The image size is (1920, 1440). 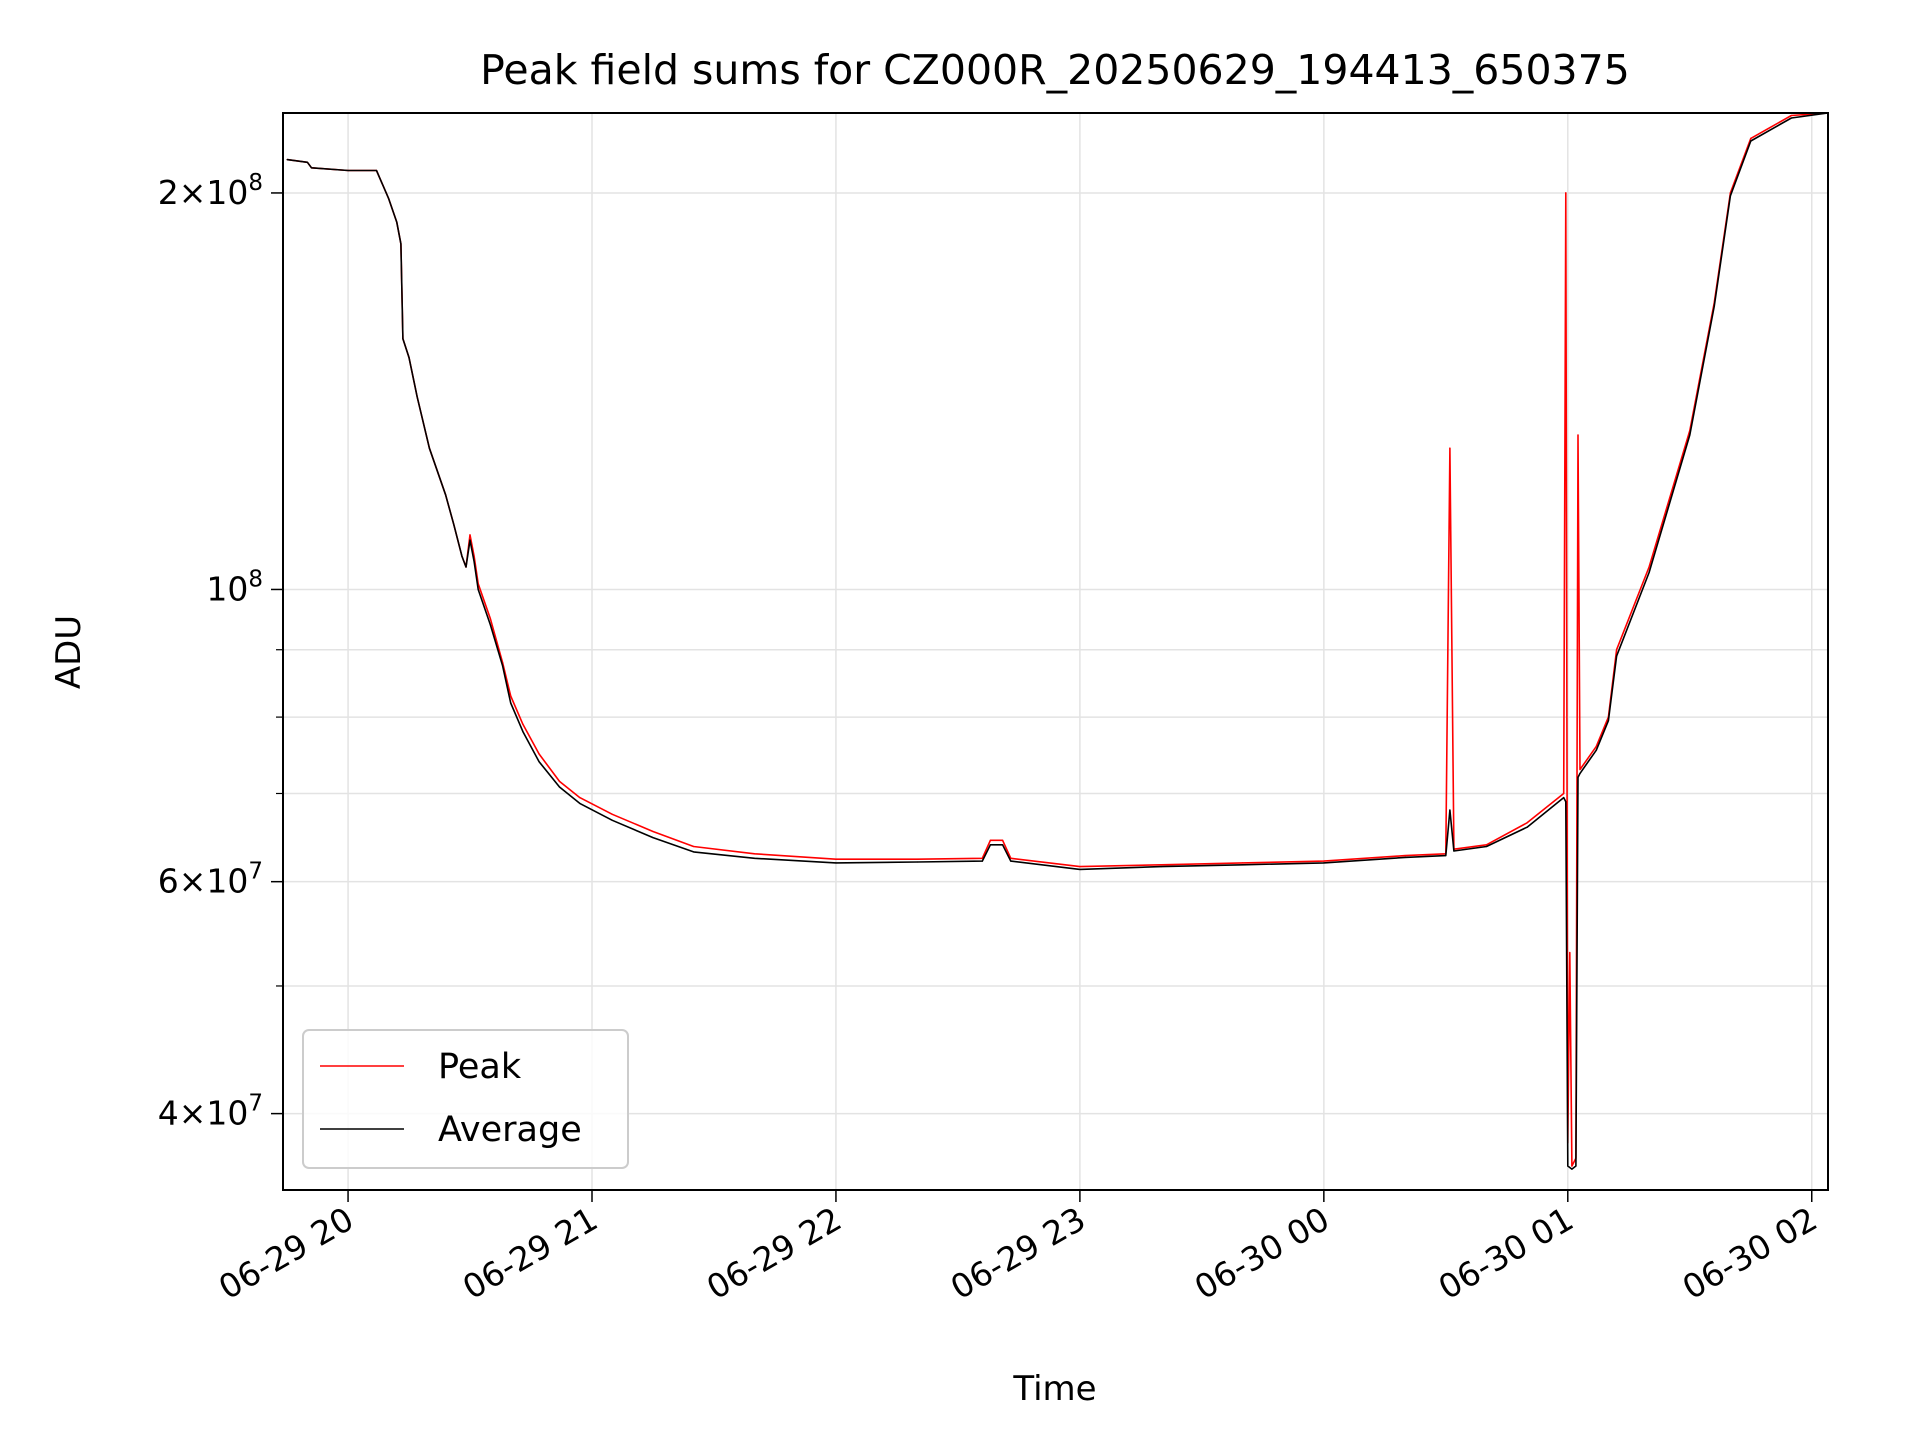 I want to click on legend-label-average: Average, so click(x=510, y=1130).